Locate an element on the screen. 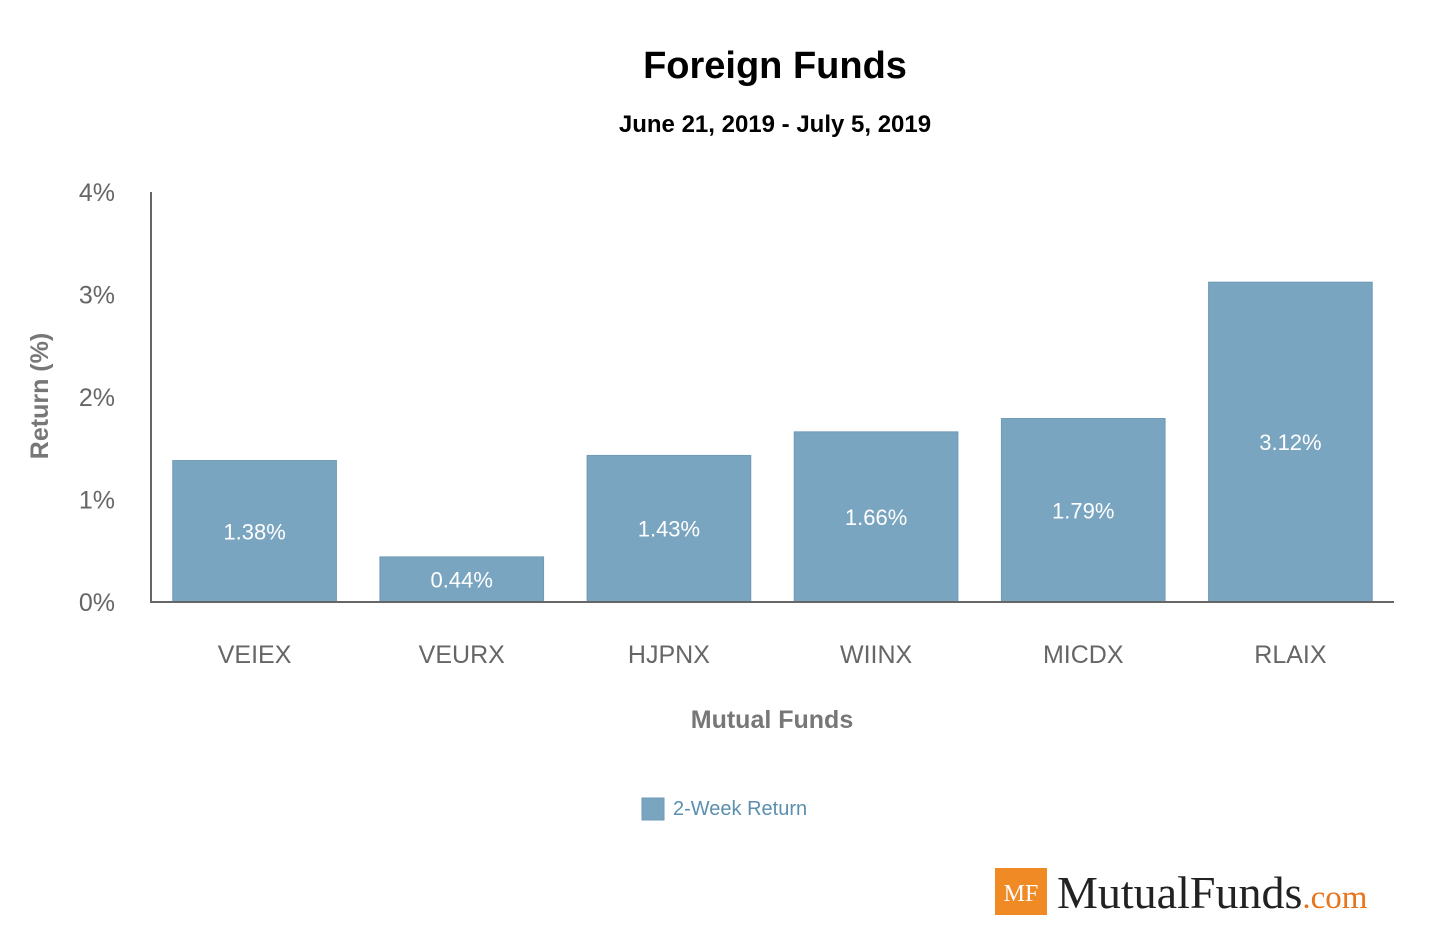 This screenshot has width=1445, height=925. brand-name: MutualFunds.com is located at coordinates (1212, 892).